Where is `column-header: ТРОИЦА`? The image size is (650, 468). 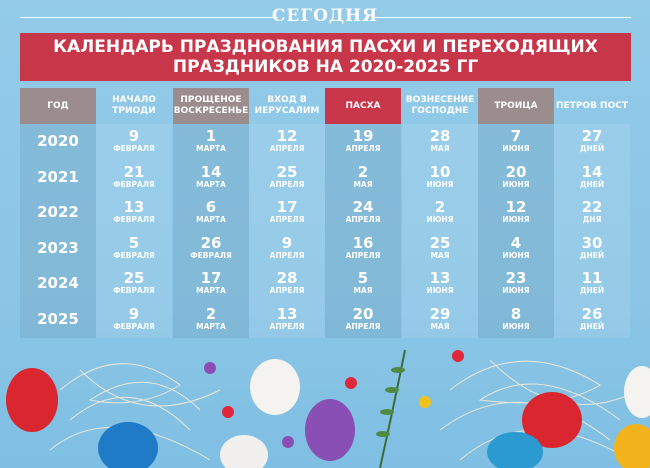 column-header: ТРОИЦА is located at coordinates (516, 106).